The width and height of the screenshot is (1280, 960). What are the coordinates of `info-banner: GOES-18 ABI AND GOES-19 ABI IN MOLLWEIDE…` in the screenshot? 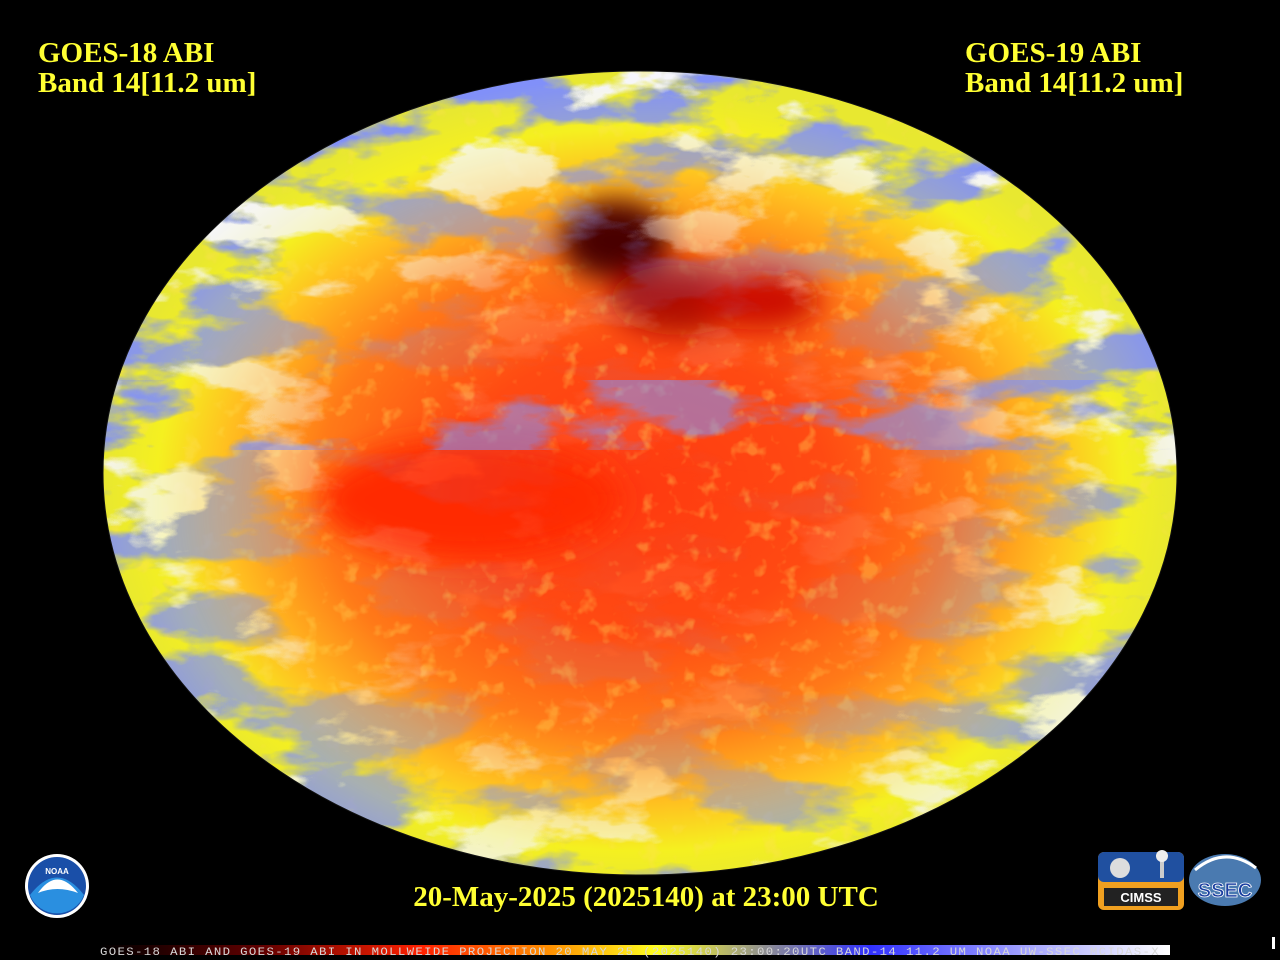 It's located at (630, 953).